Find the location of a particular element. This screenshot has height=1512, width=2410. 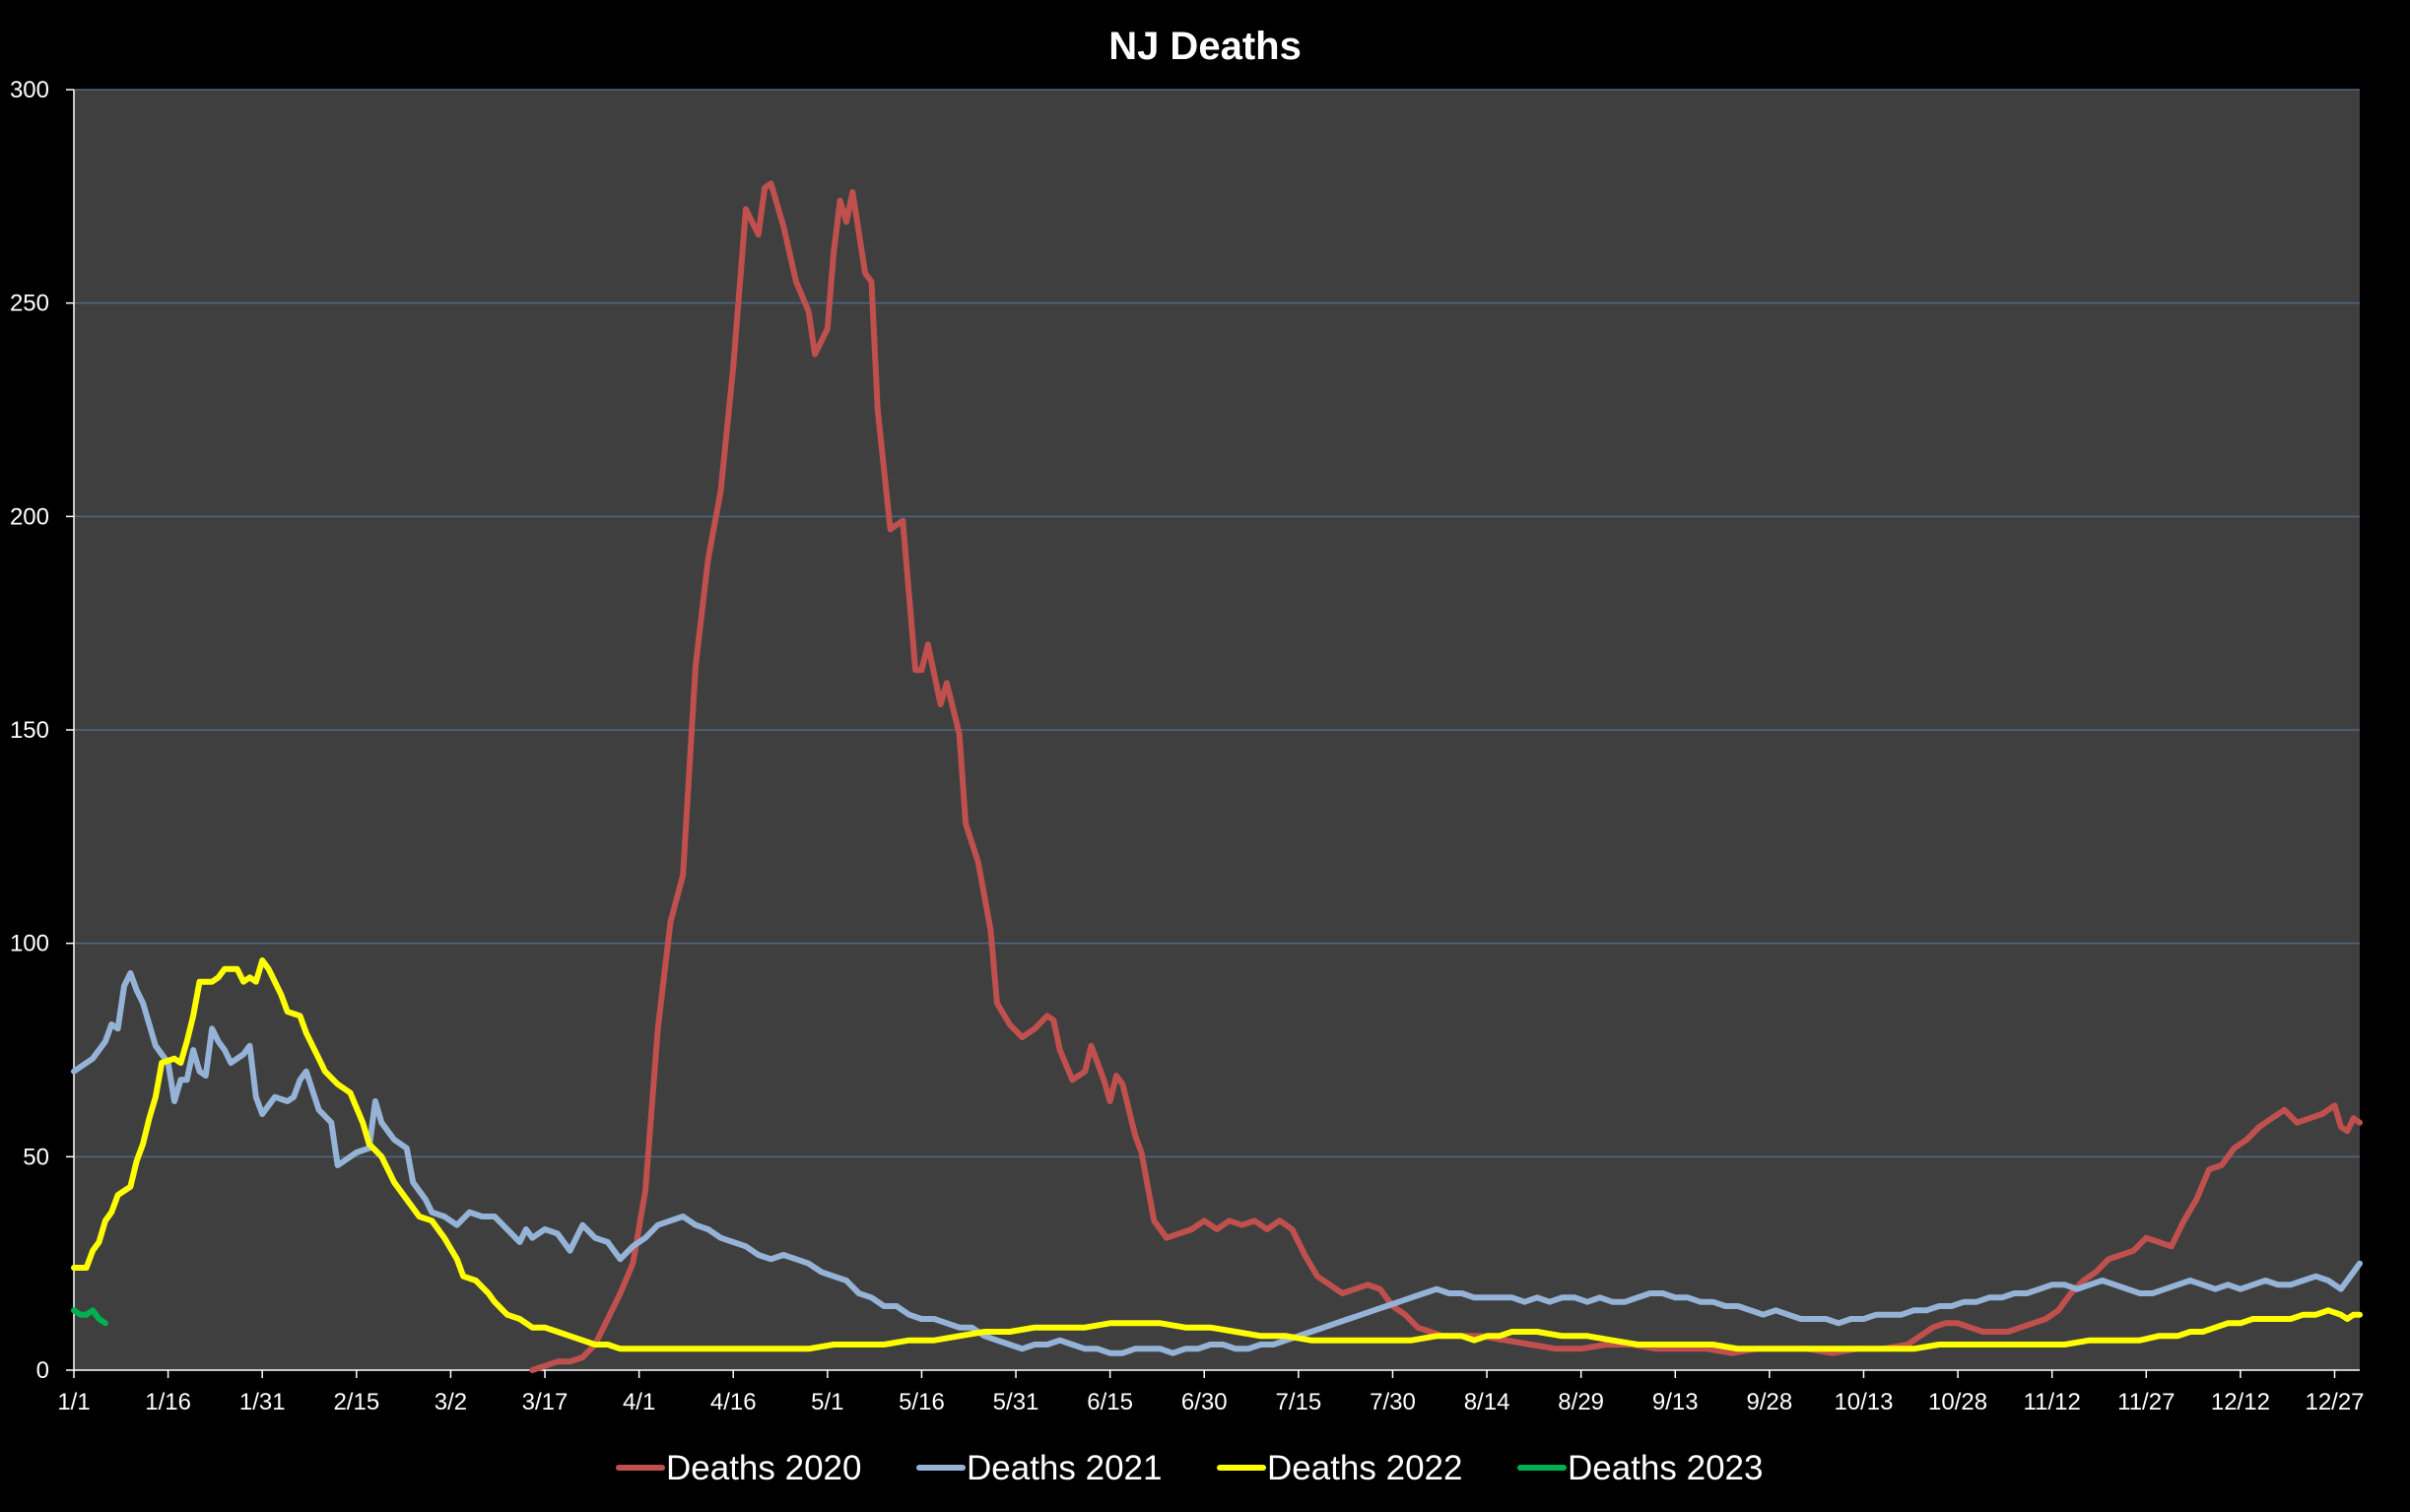

x-tick-label: 10/28 is located at coordinates (1957, 1402).